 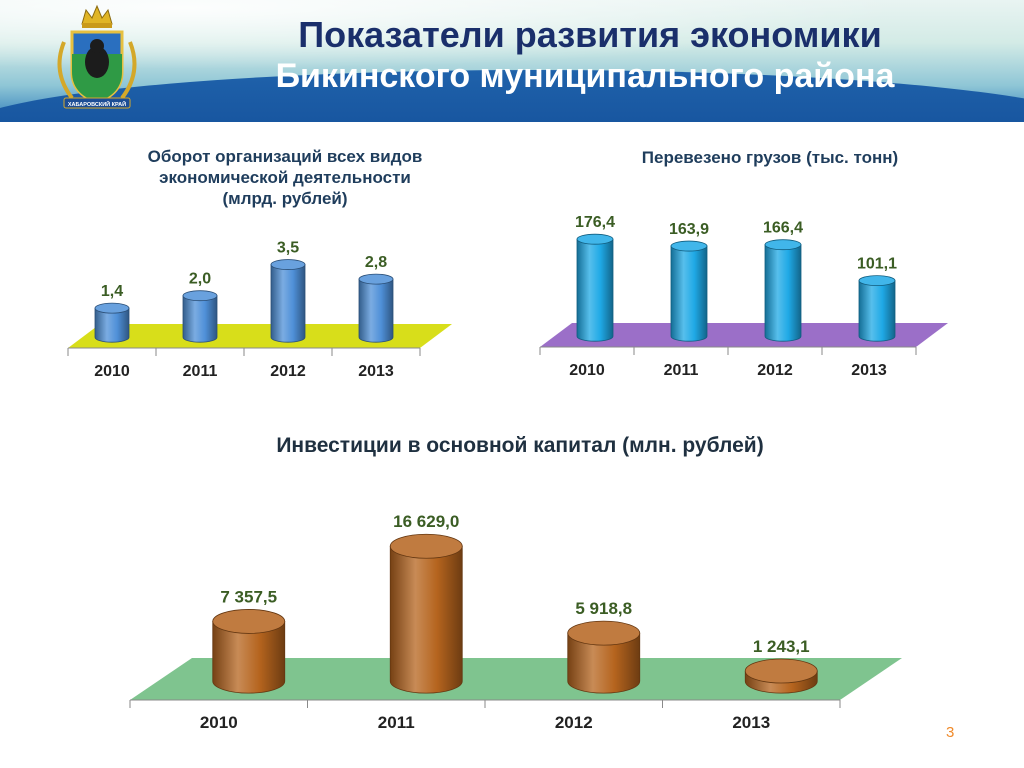 What do you see at coordinates (288, 371) in the screenshot?
I see `chart1-category-label: 2012` at bounding box center [288, 371].